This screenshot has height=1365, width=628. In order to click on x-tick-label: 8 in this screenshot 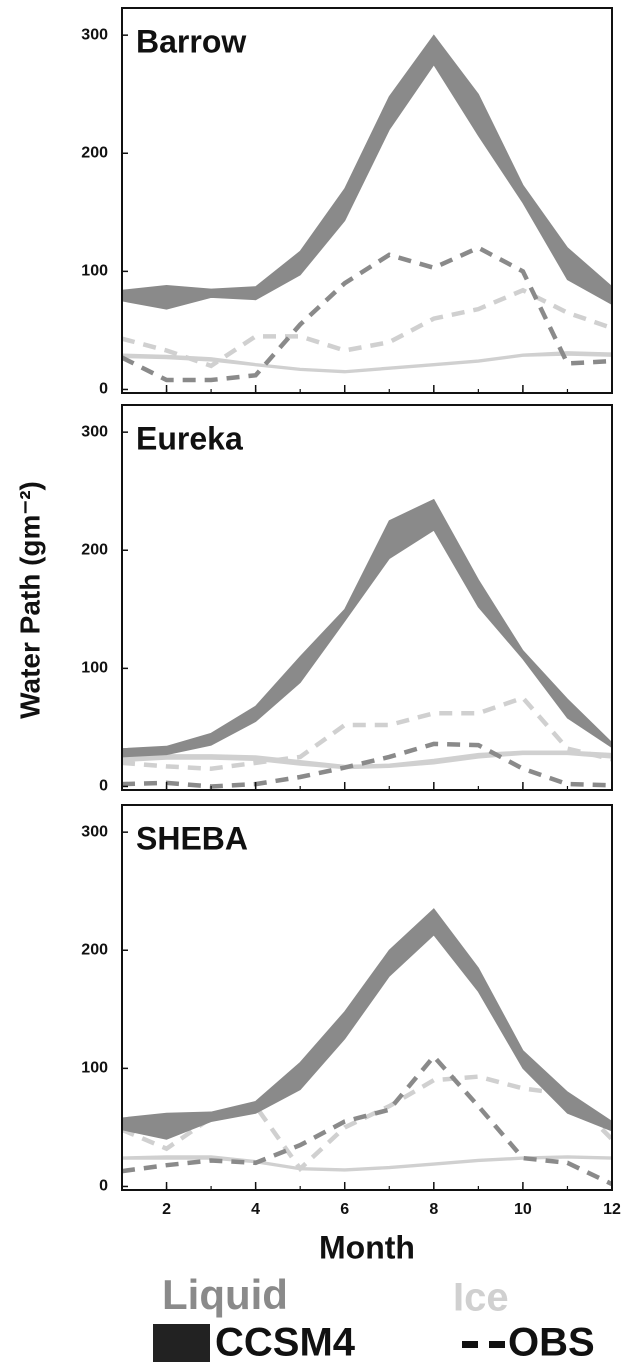, I will do `click(433, 1209)`.